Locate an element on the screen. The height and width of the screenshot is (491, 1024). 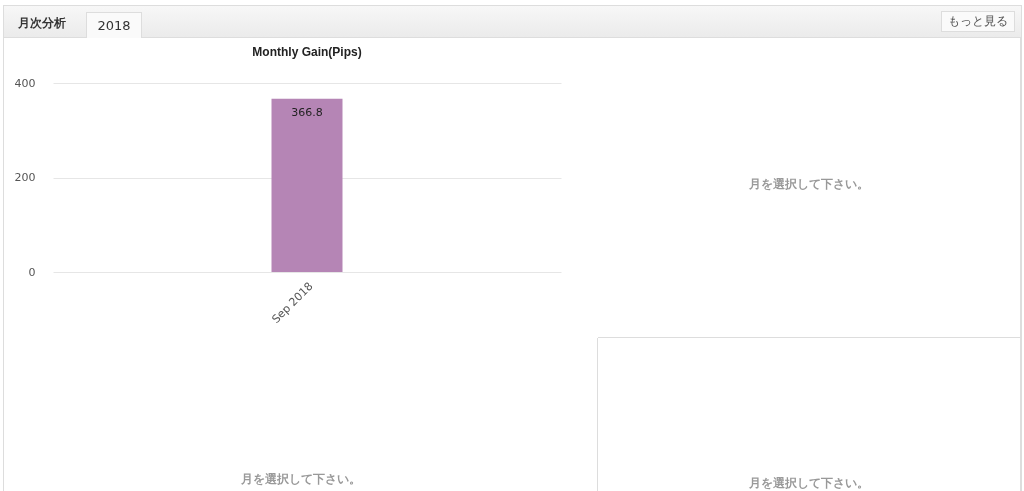
y-tick-label: 0 is located at coordinates (32, 272).